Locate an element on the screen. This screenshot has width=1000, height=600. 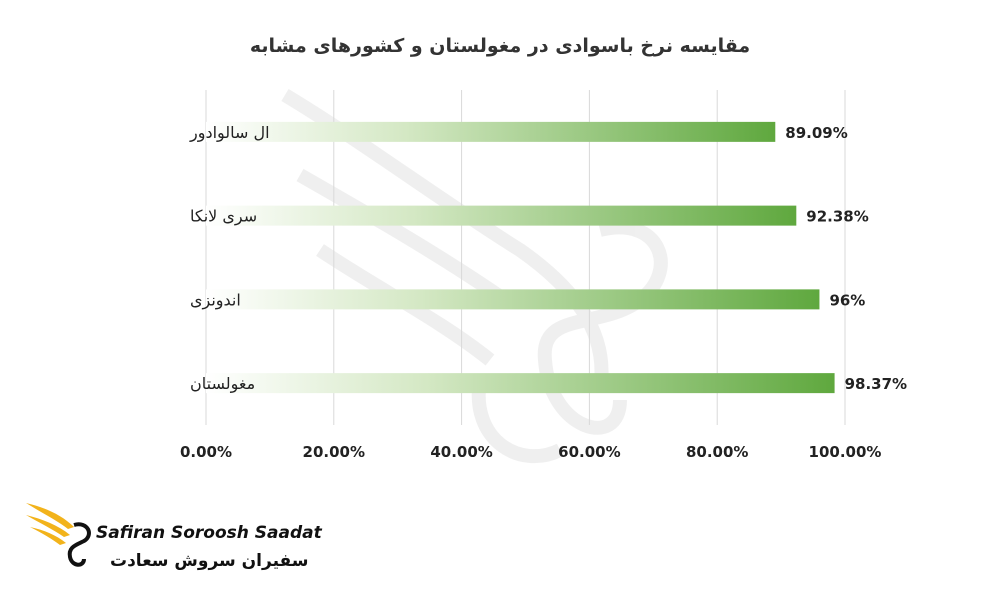
x-tick-label: 20.00% is located at coordinates (334, 452).